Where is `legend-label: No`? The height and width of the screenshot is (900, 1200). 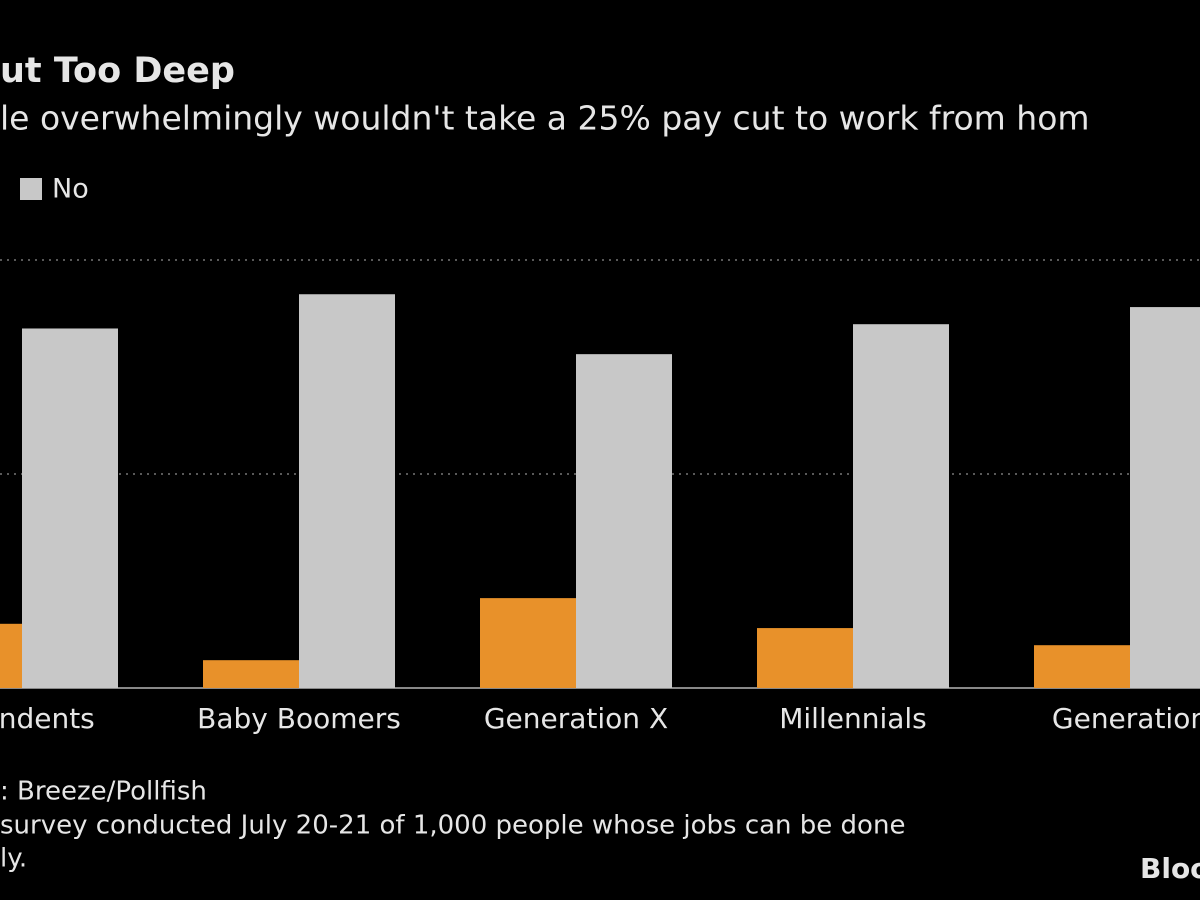 legend-label: No is located at coordinates (70, 189).